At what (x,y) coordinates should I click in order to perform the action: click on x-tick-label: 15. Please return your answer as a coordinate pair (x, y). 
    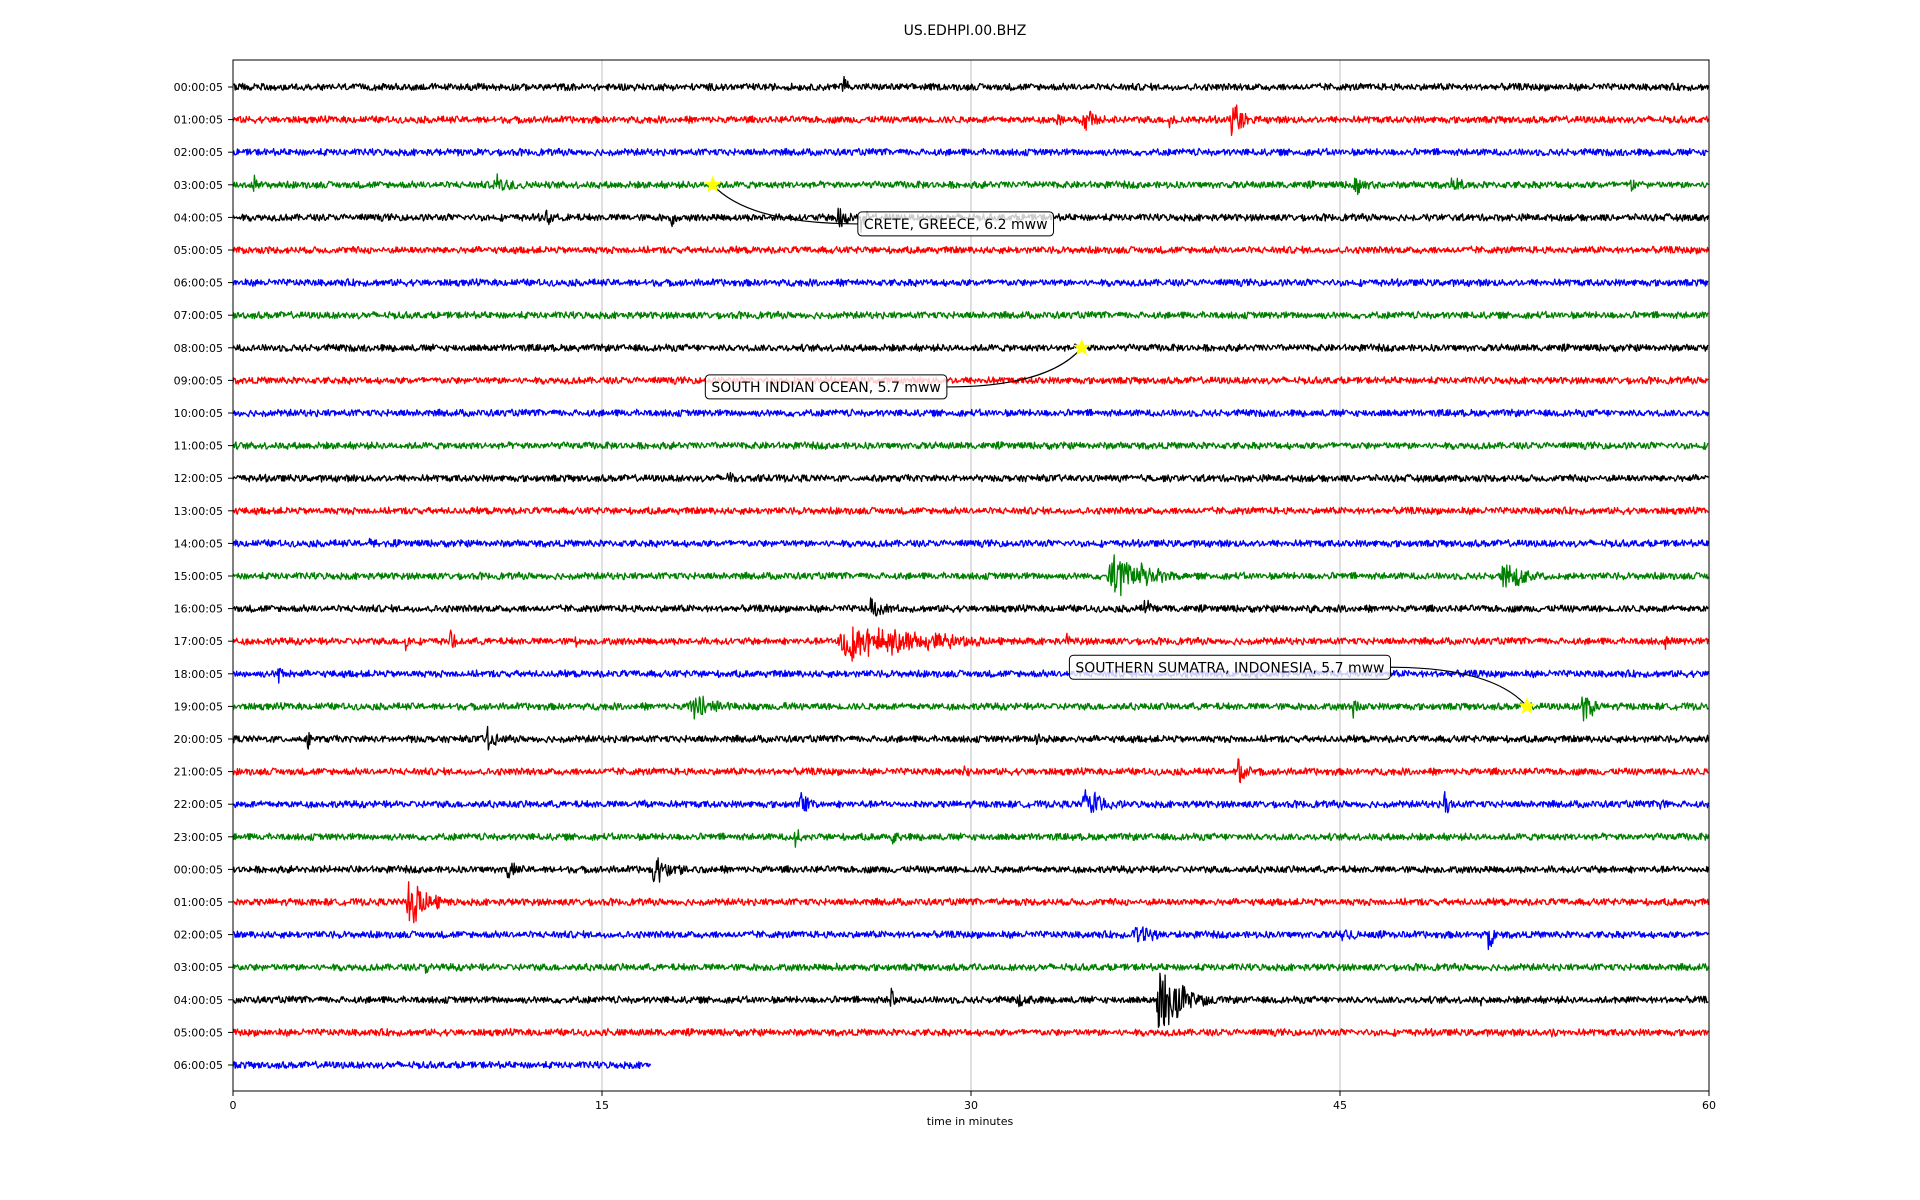
    Looking at the image, I should click on (602, 1105).